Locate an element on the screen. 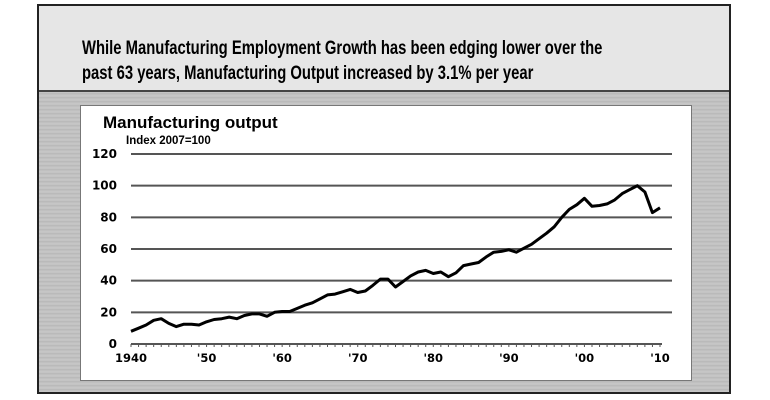 The image size is (770, 400). x-tick-label: '70 is located at coordinates (358, 358).